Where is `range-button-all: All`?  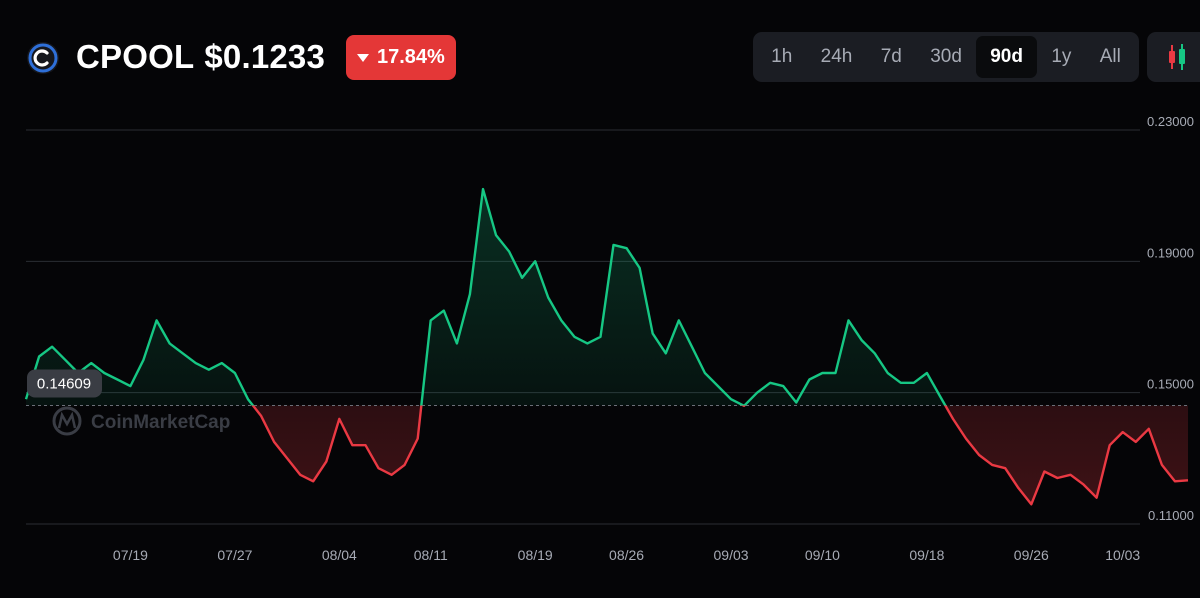
range-button-all: All is located at coordinates (1110, 56).